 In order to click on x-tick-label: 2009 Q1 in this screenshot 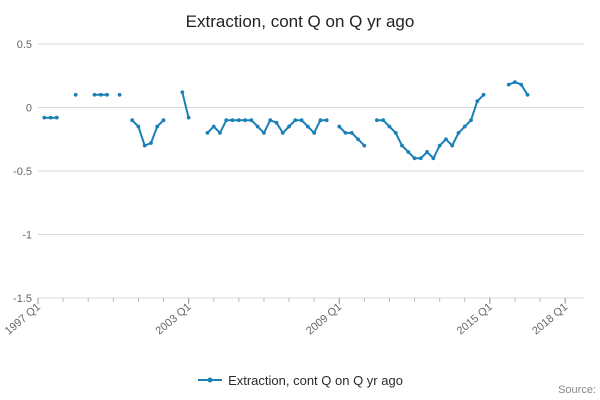, I will do `click(324, 319)`.